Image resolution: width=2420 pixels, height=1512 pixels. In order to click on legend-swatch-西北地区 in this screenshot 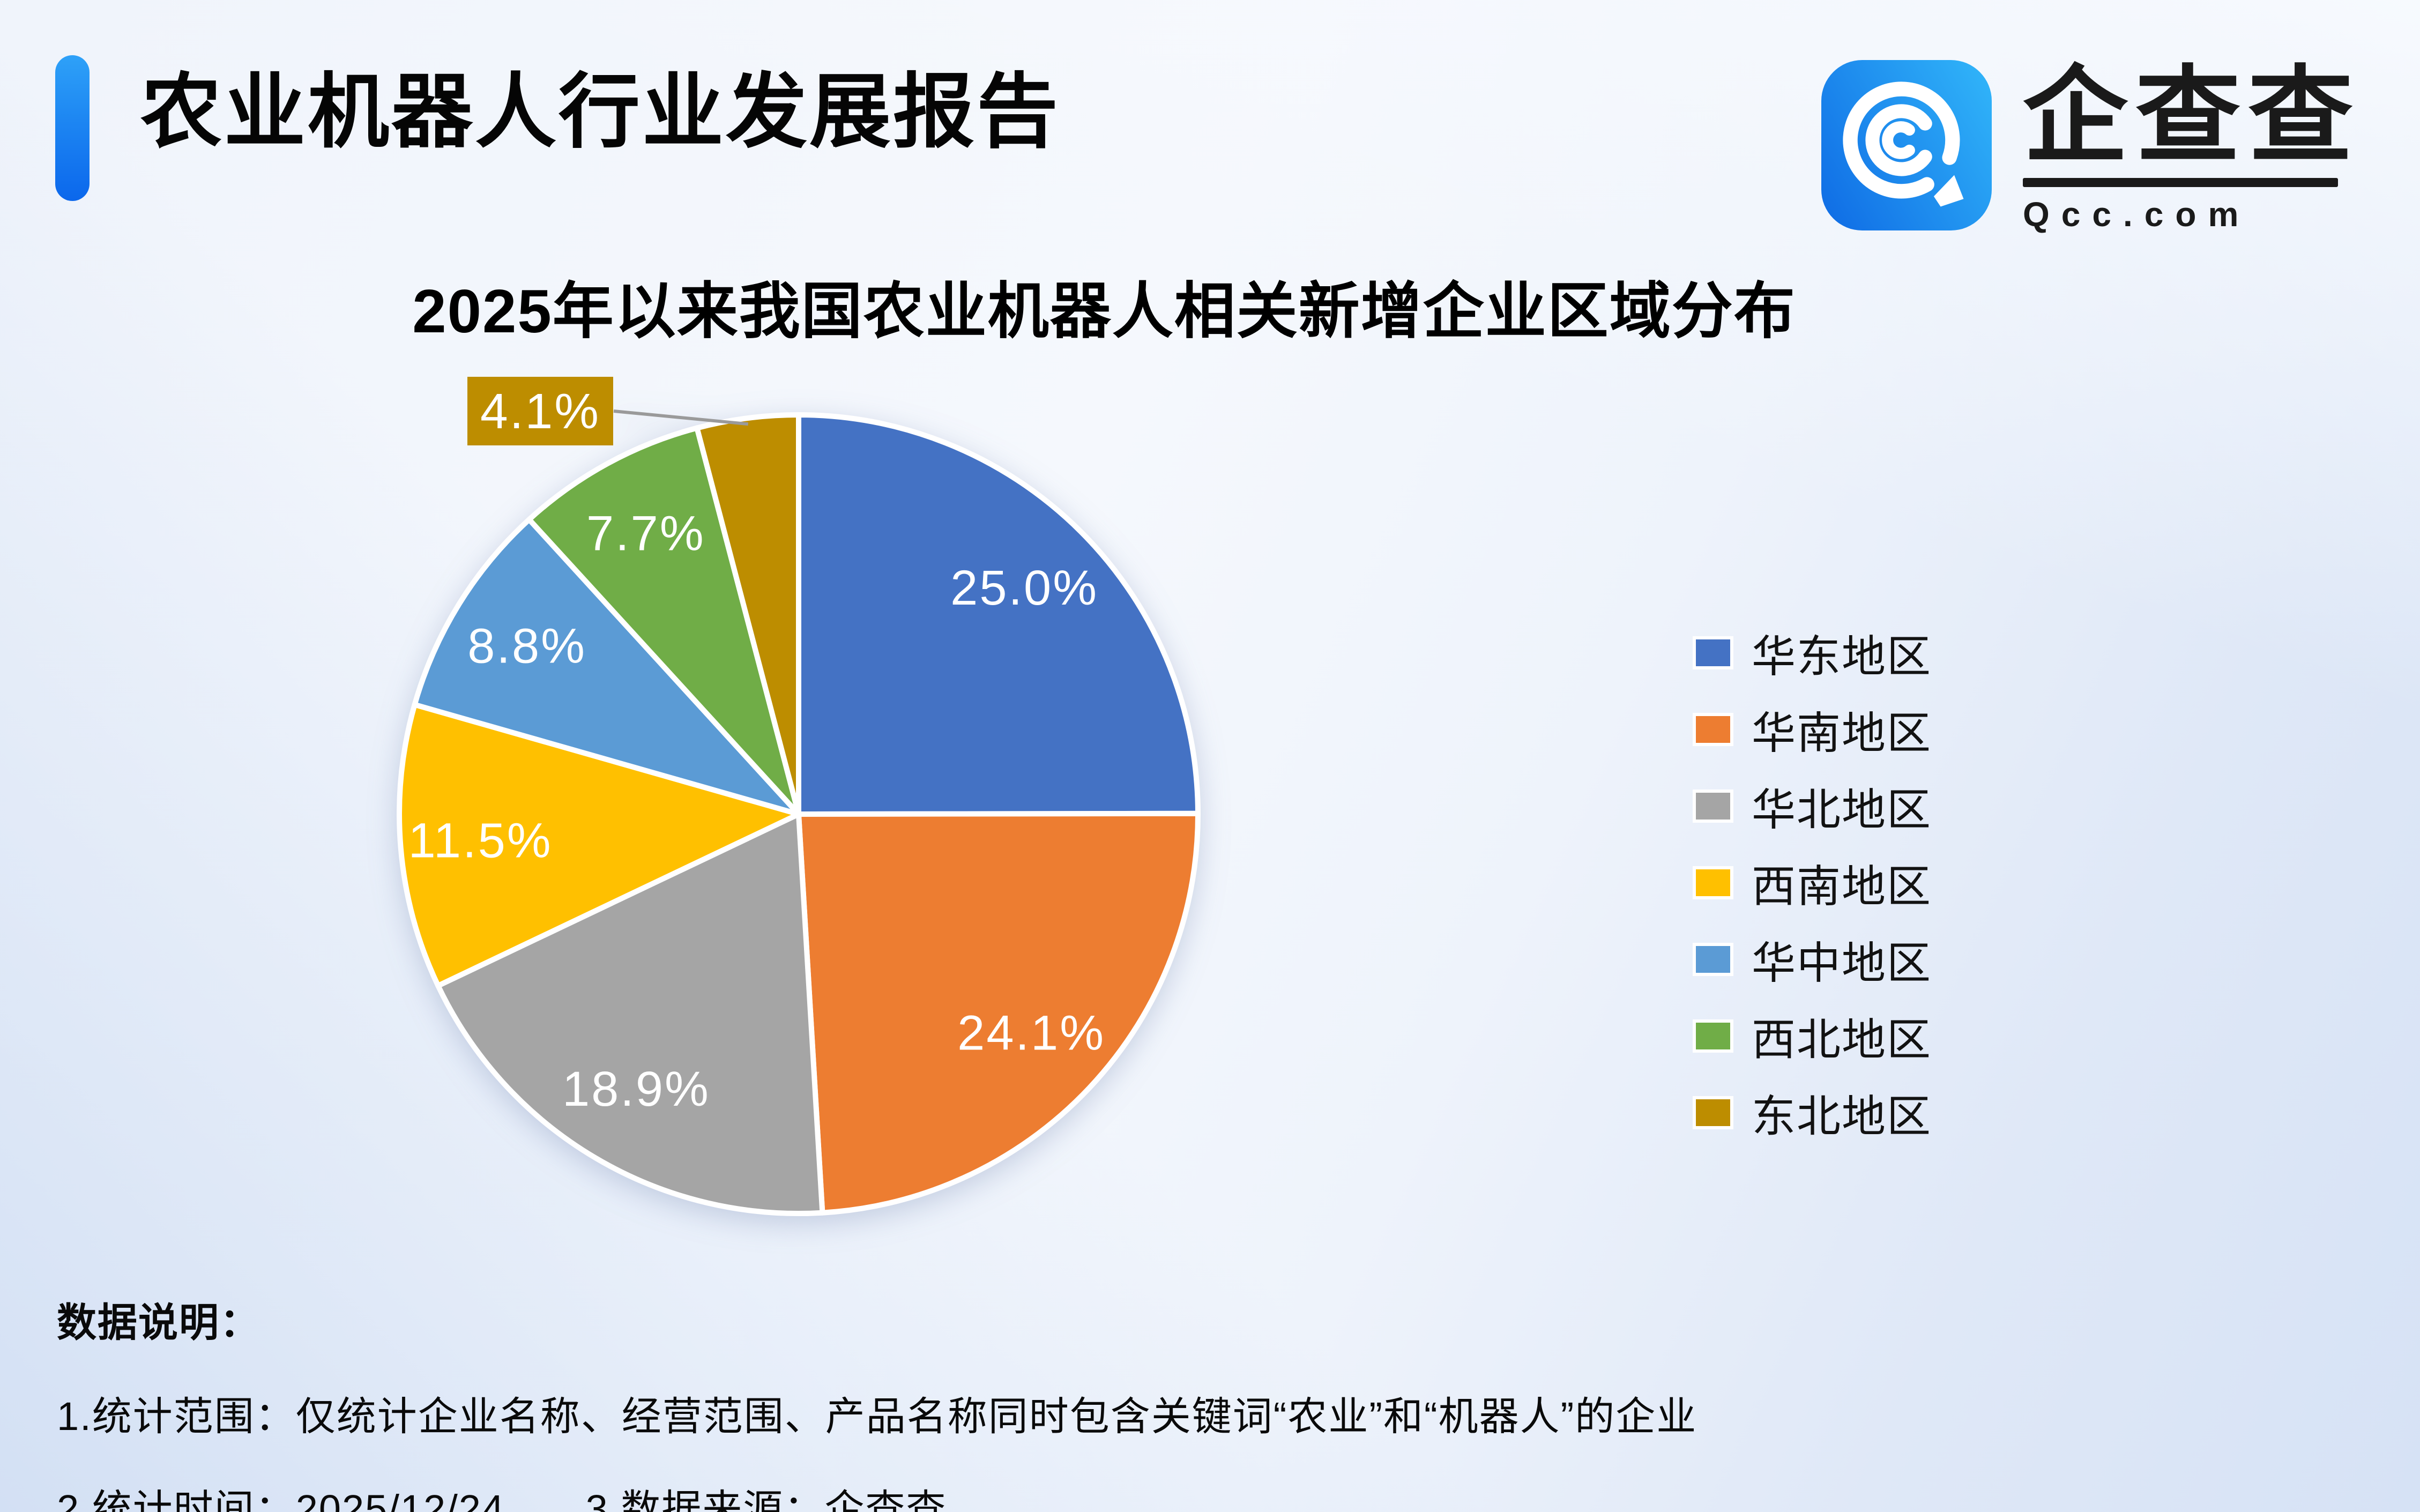, I will do `click(1713, 1036)`.